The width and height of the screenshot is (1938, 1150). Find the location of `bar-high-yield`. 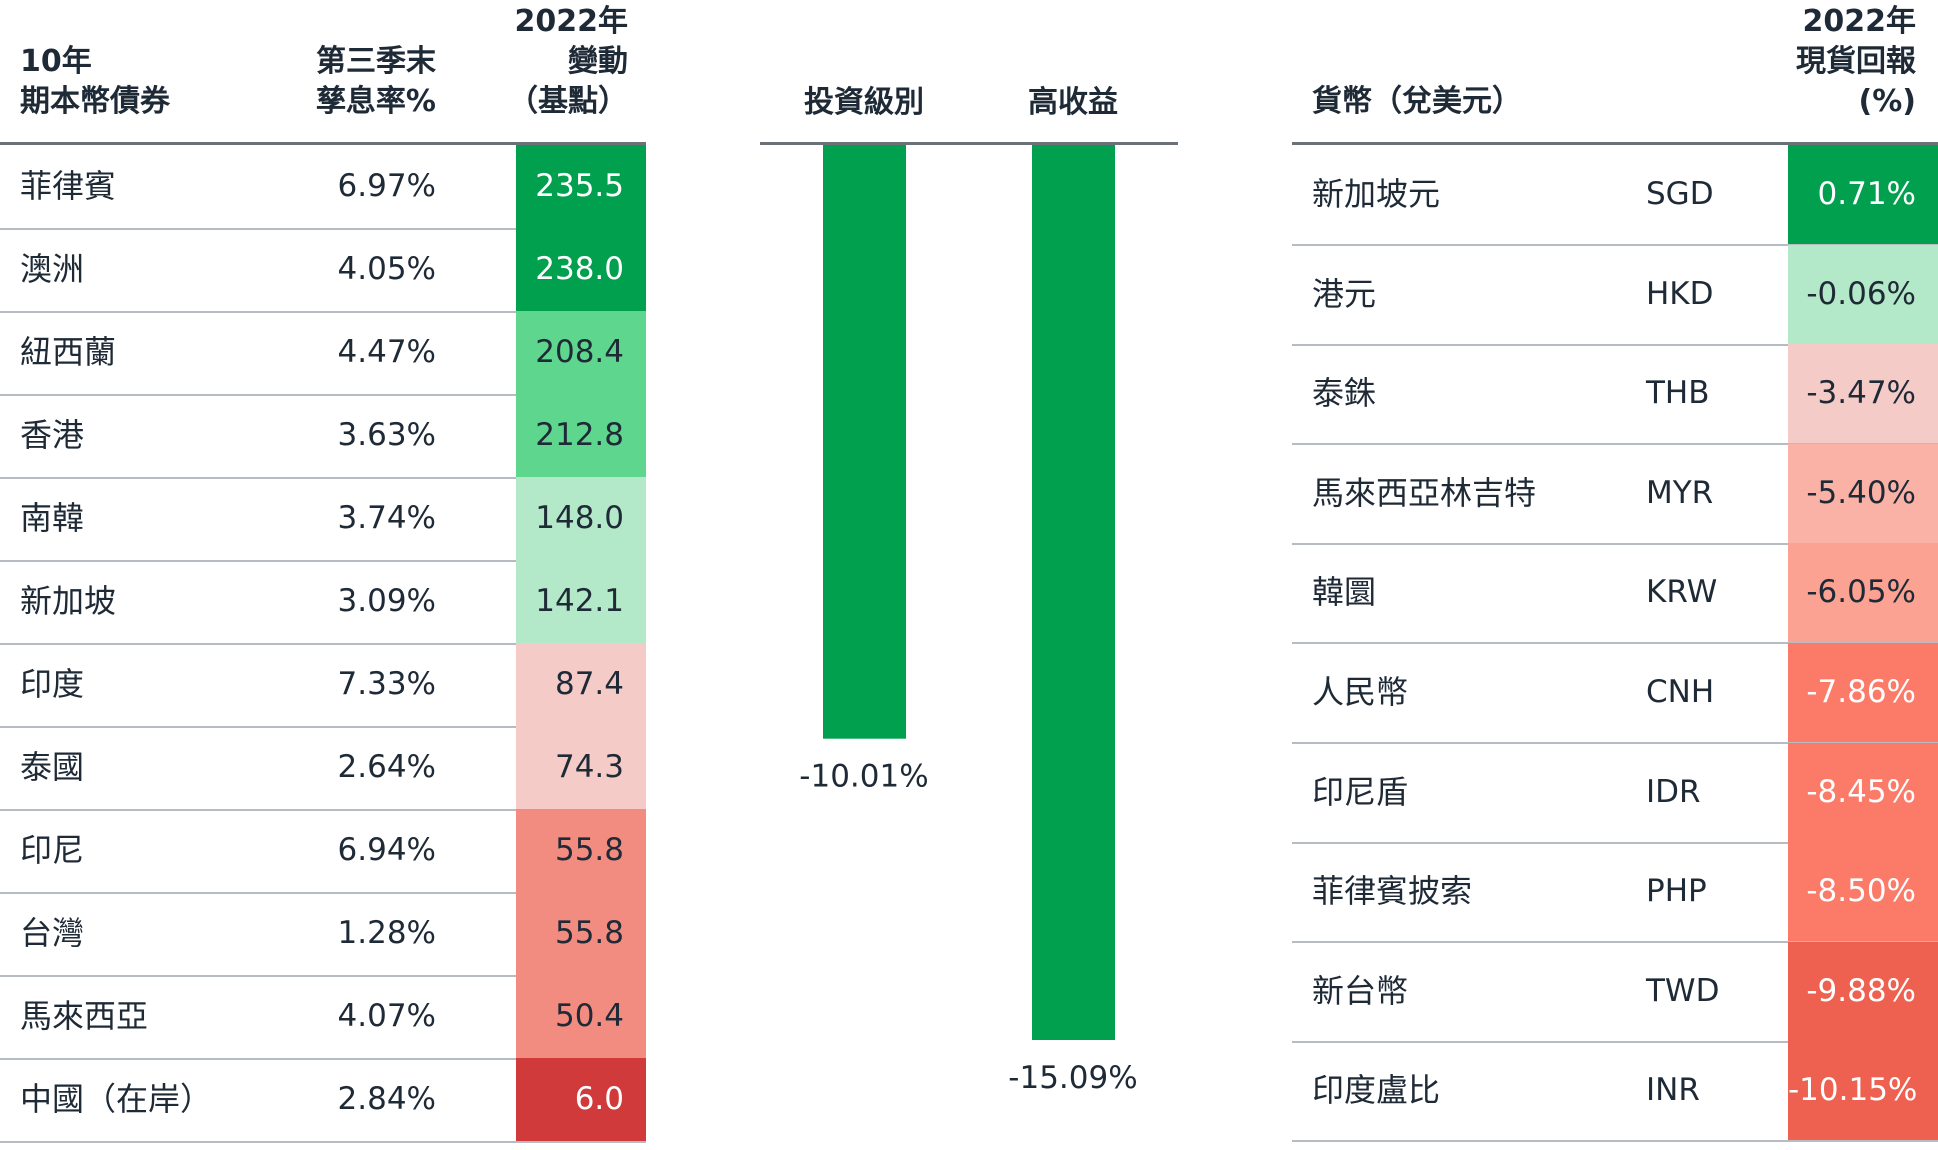

bar-high-yield is located at coordinates (1073, 592).